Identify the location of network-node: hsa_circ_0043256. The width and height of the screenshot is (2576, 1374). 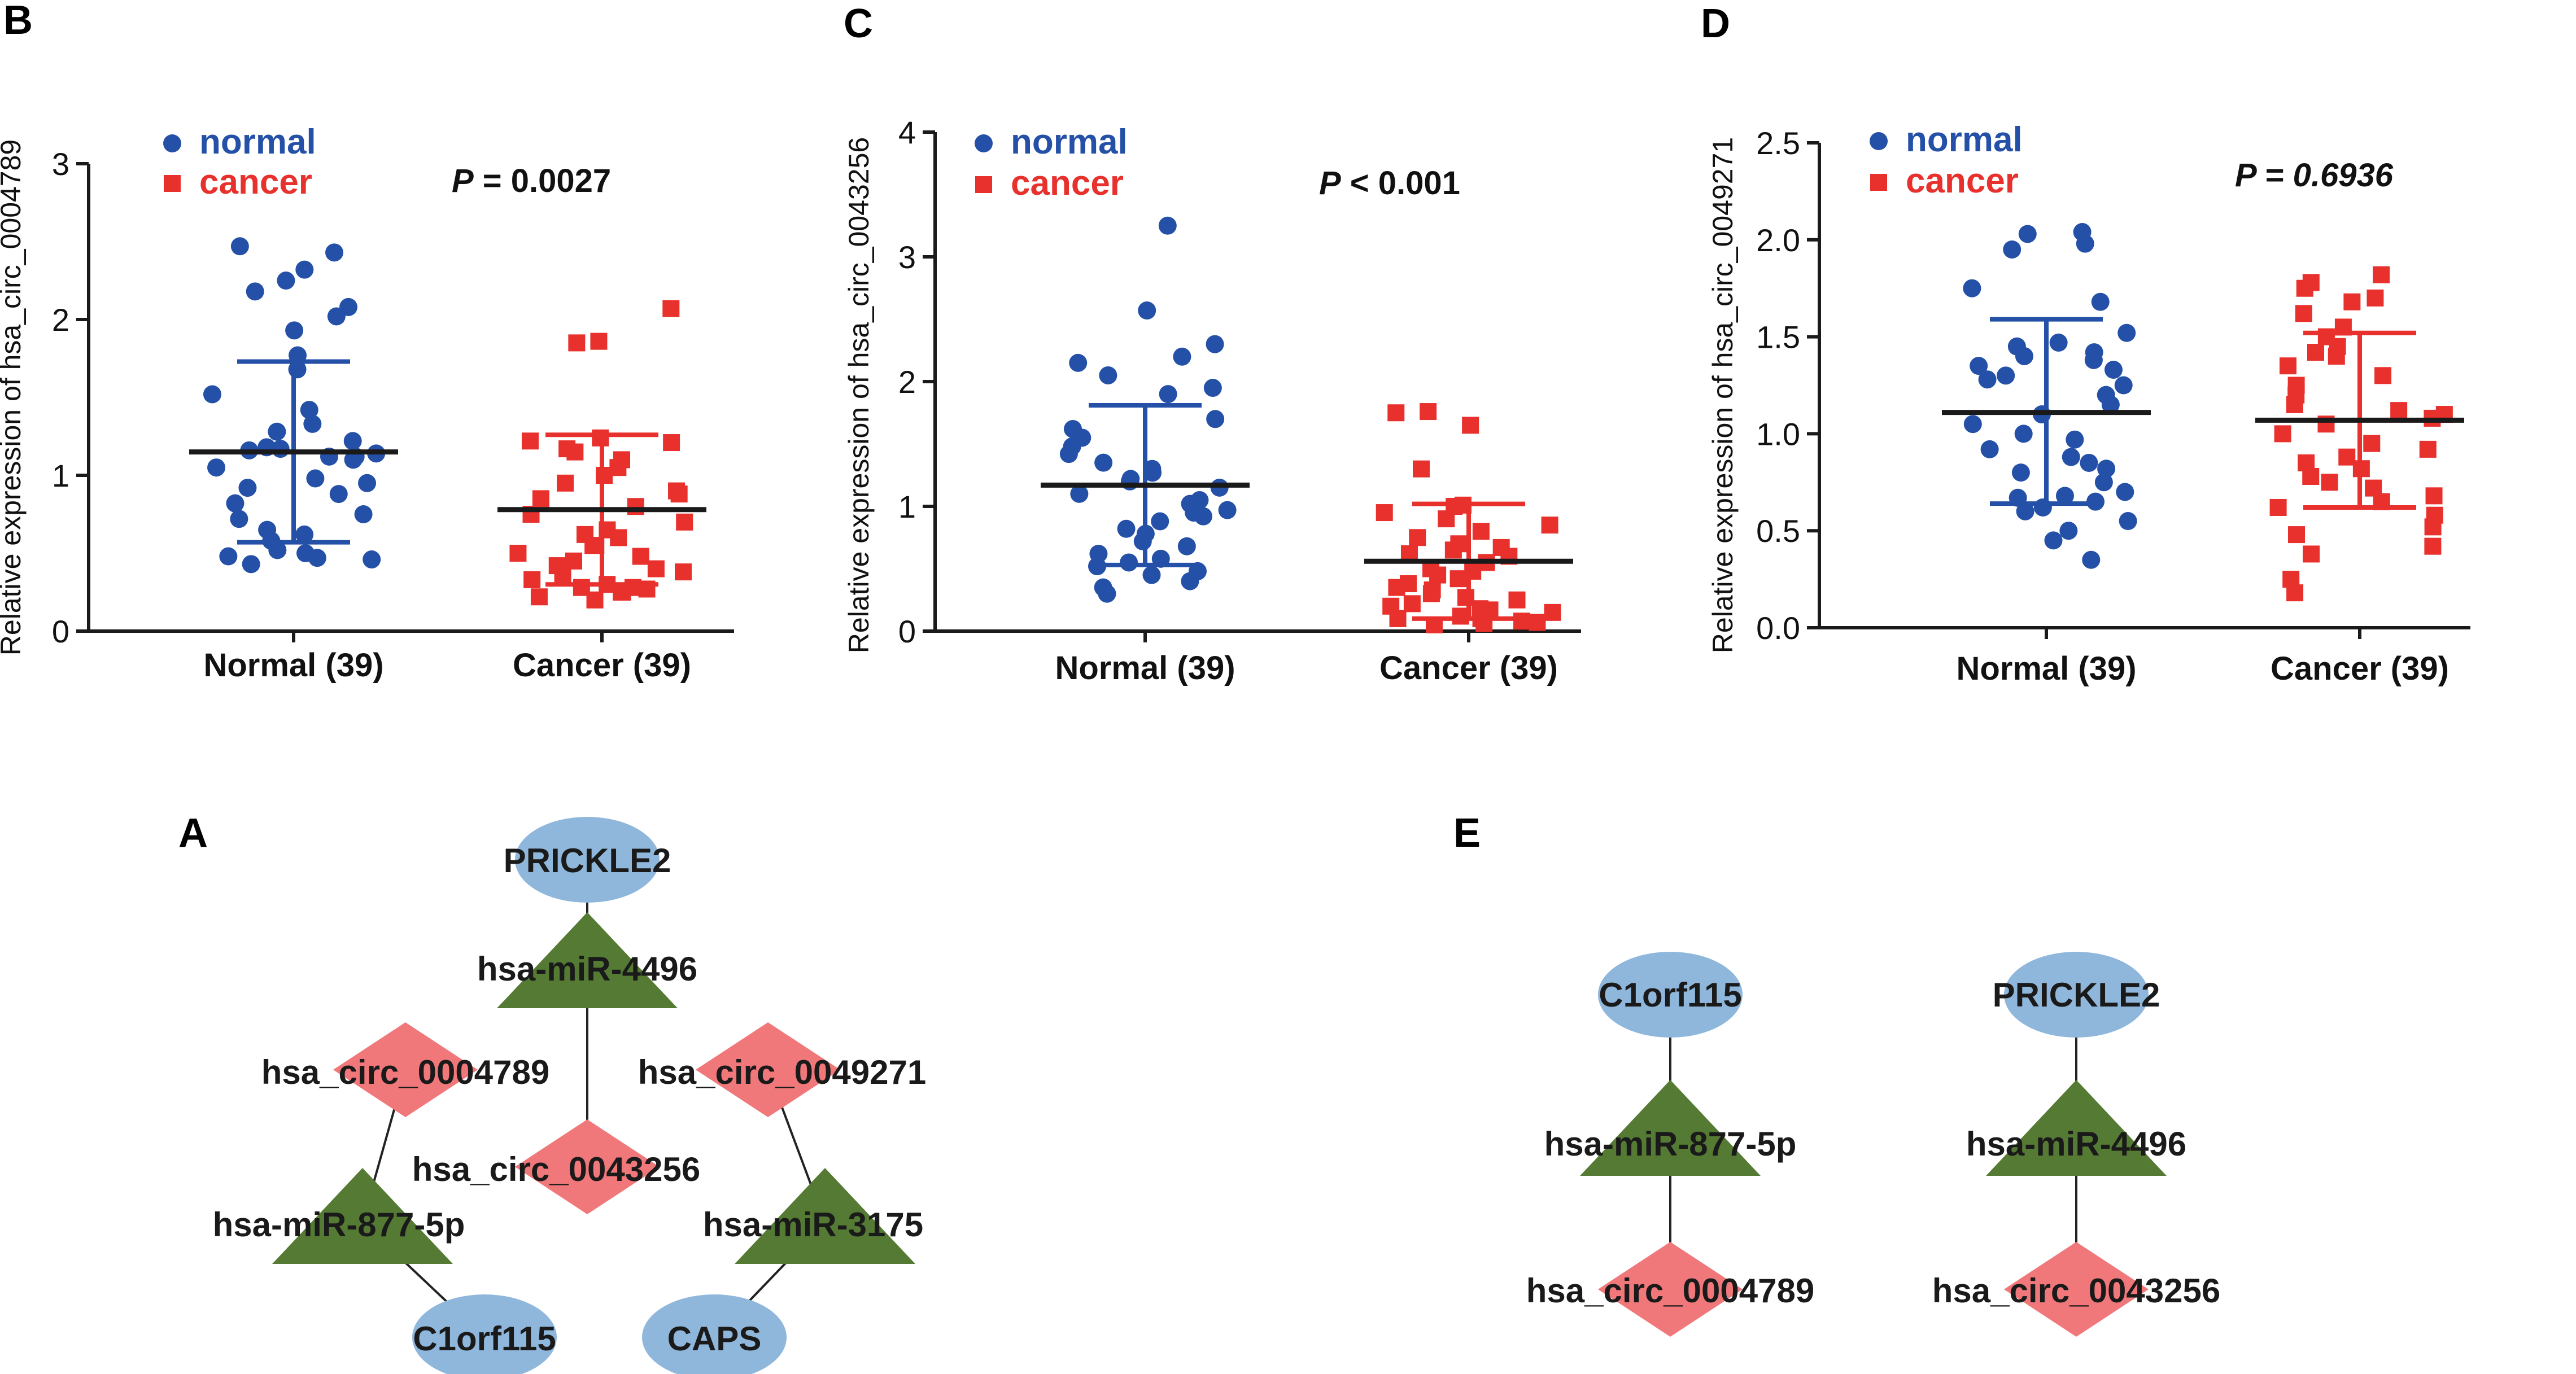
(2076, 1289).